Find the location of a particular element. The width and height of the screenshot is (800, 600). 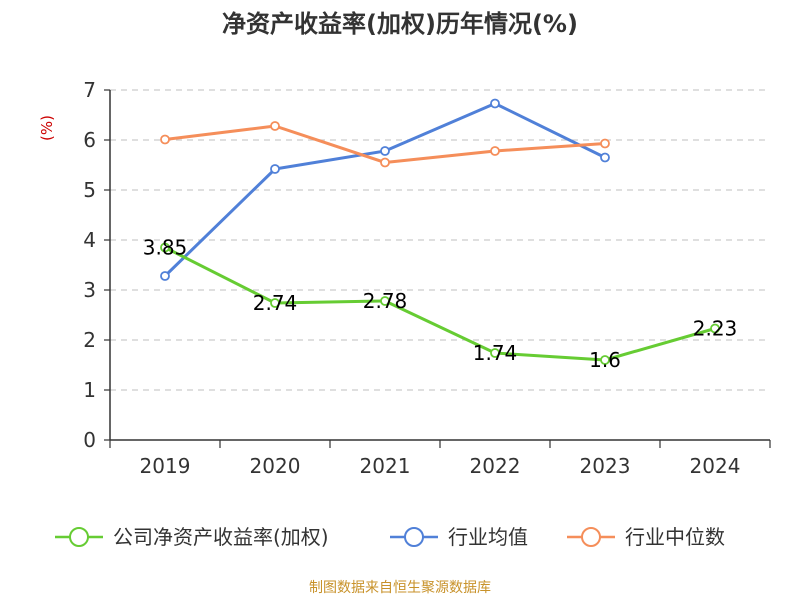

legend-label: 公司净资产收益率(加权) is located at coordinates (221, 537).